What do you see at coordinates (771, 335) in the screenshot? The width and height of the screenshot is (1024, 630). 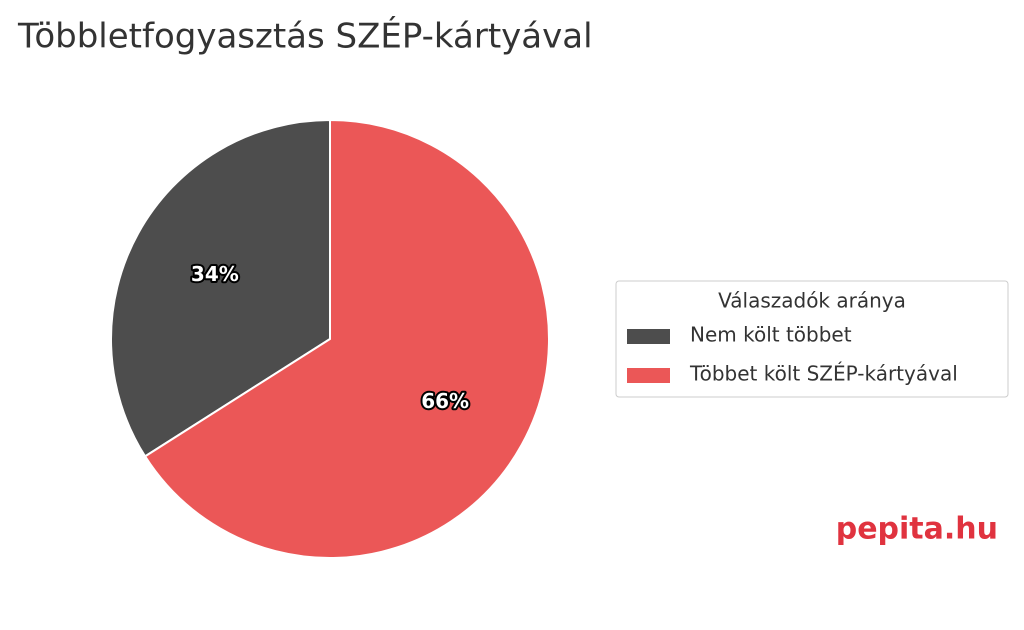 I see `legend-label: Nem költ többet` at bounding box center [771, 335].